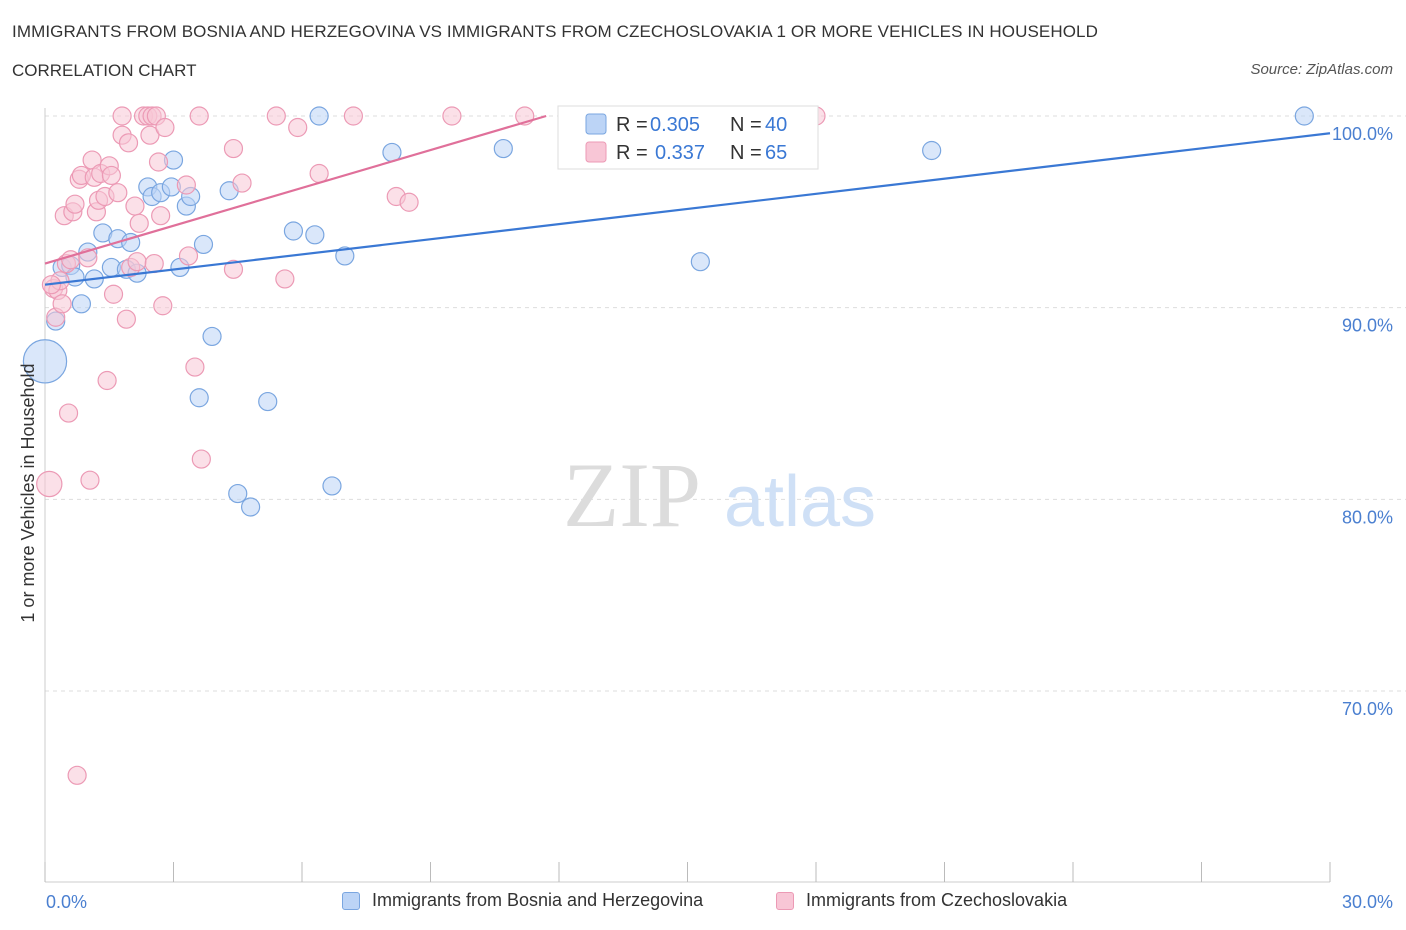  Describe the element at coordinates (937, 900) in the screenshot. I see `legend-label-czechoslovakia: Immigrants from Czechoslovakia` at that location.